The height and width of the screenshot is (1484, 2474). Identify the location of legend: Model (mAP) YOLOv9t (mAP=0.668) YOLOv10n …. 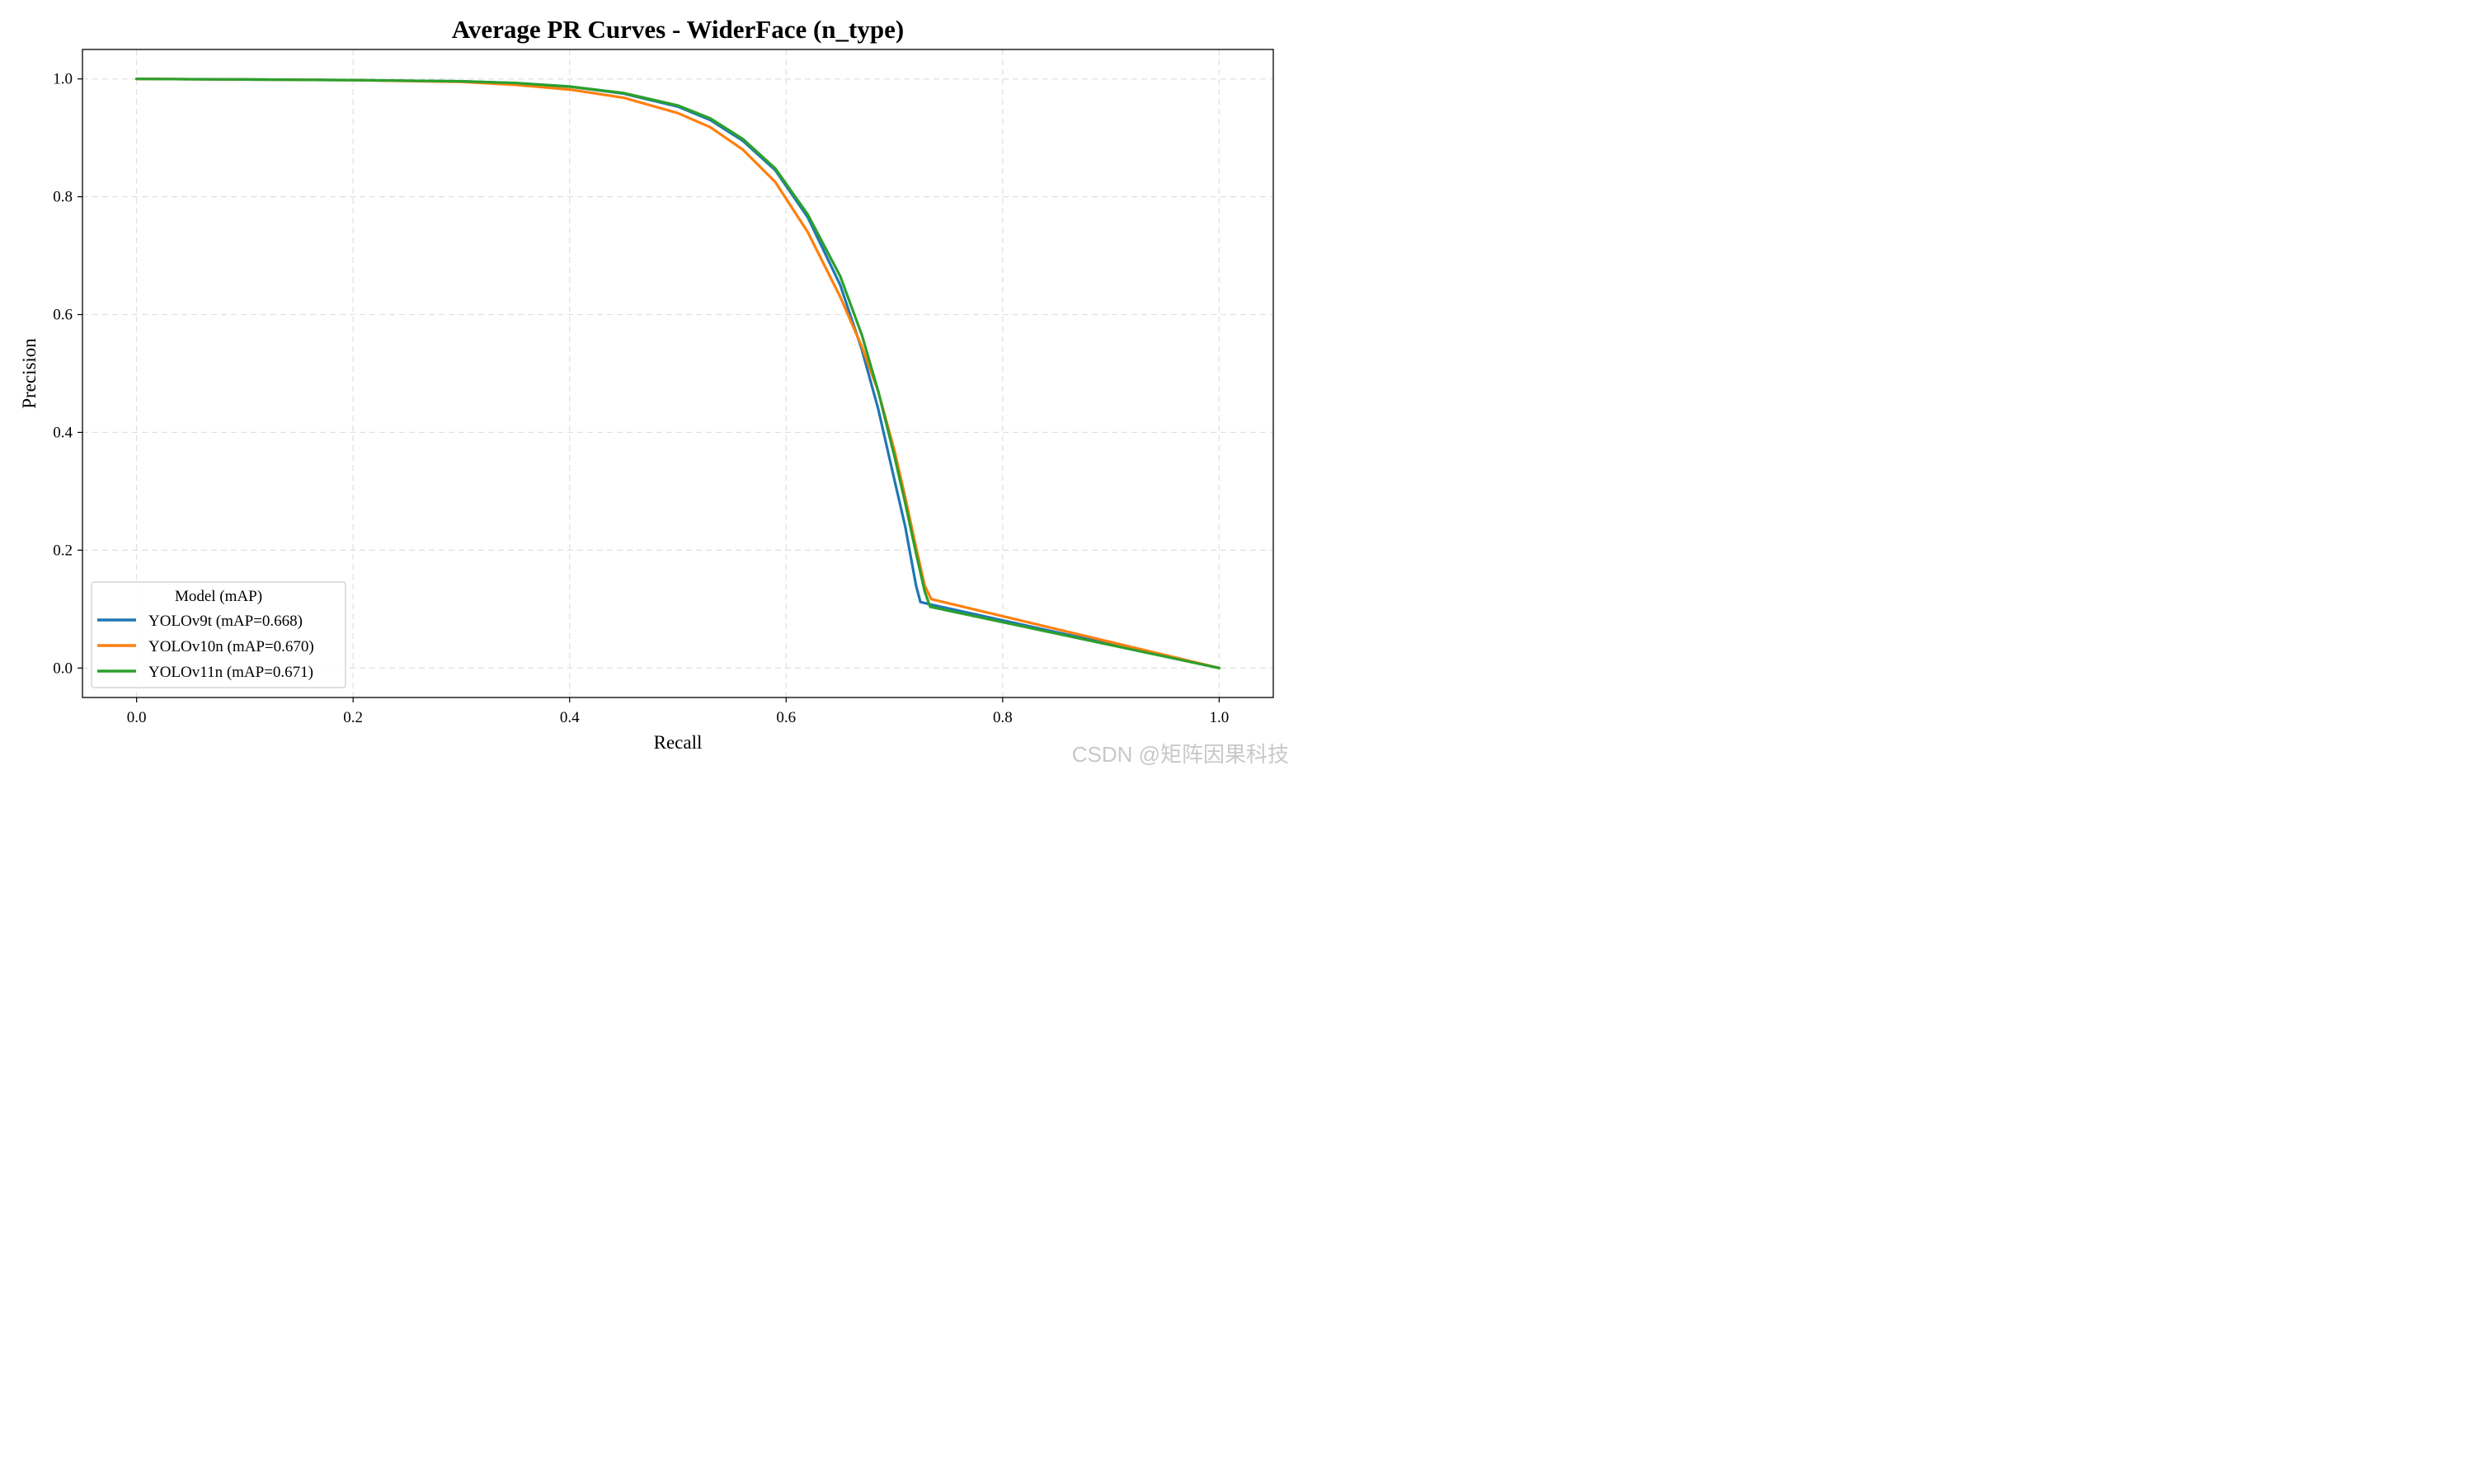
(218, 634).